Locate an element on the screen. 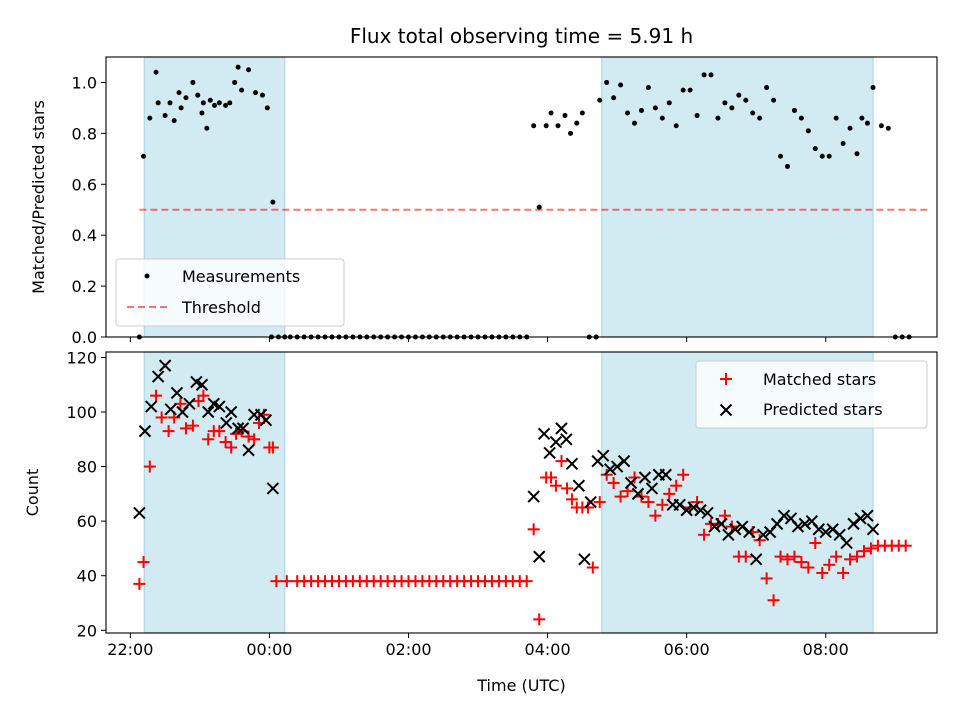 The image size is (960, 720). x-tick-label: 22:00 is located at coordinates (130, 649).